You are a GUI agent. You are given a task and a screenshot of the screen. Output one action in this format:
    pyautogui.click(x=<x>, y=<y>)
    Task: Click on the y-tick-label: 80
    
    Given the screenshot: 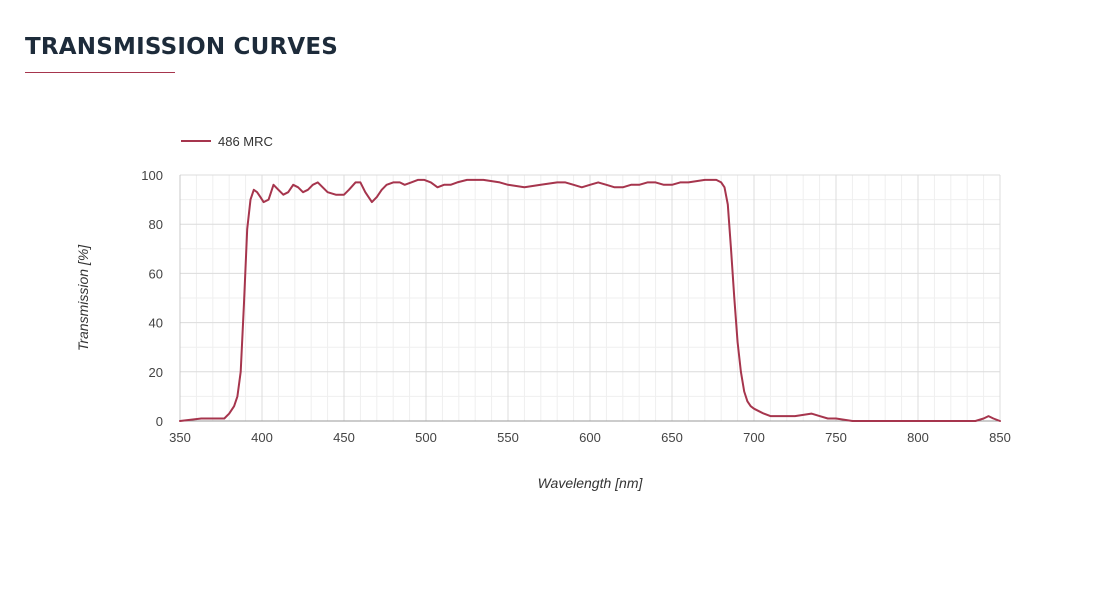 What is the action you would take?
    pyautogui.click(x=156, y=224)
    